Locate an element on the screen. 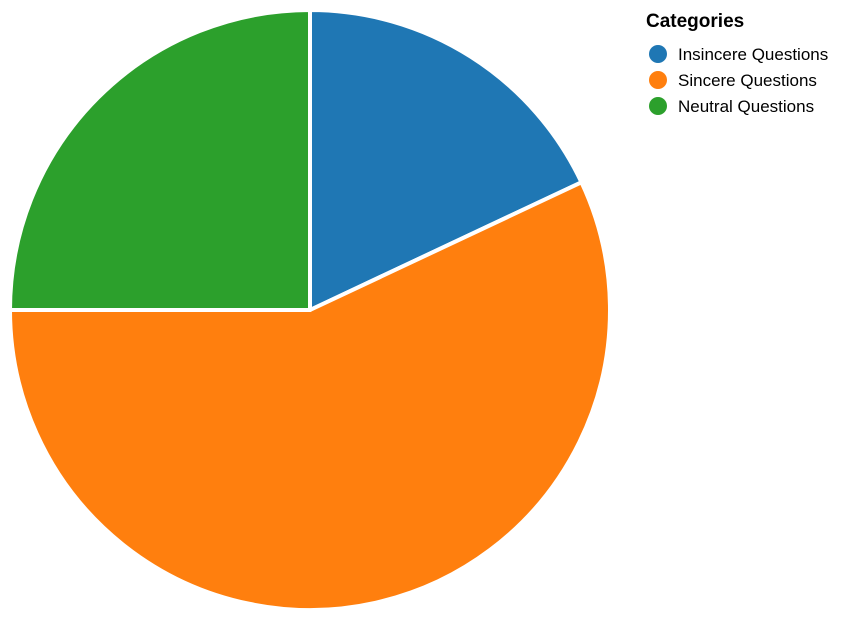 The width and height of the screenshot is (866, 620). legend-title: Categories is located at coordinates (695, 21).